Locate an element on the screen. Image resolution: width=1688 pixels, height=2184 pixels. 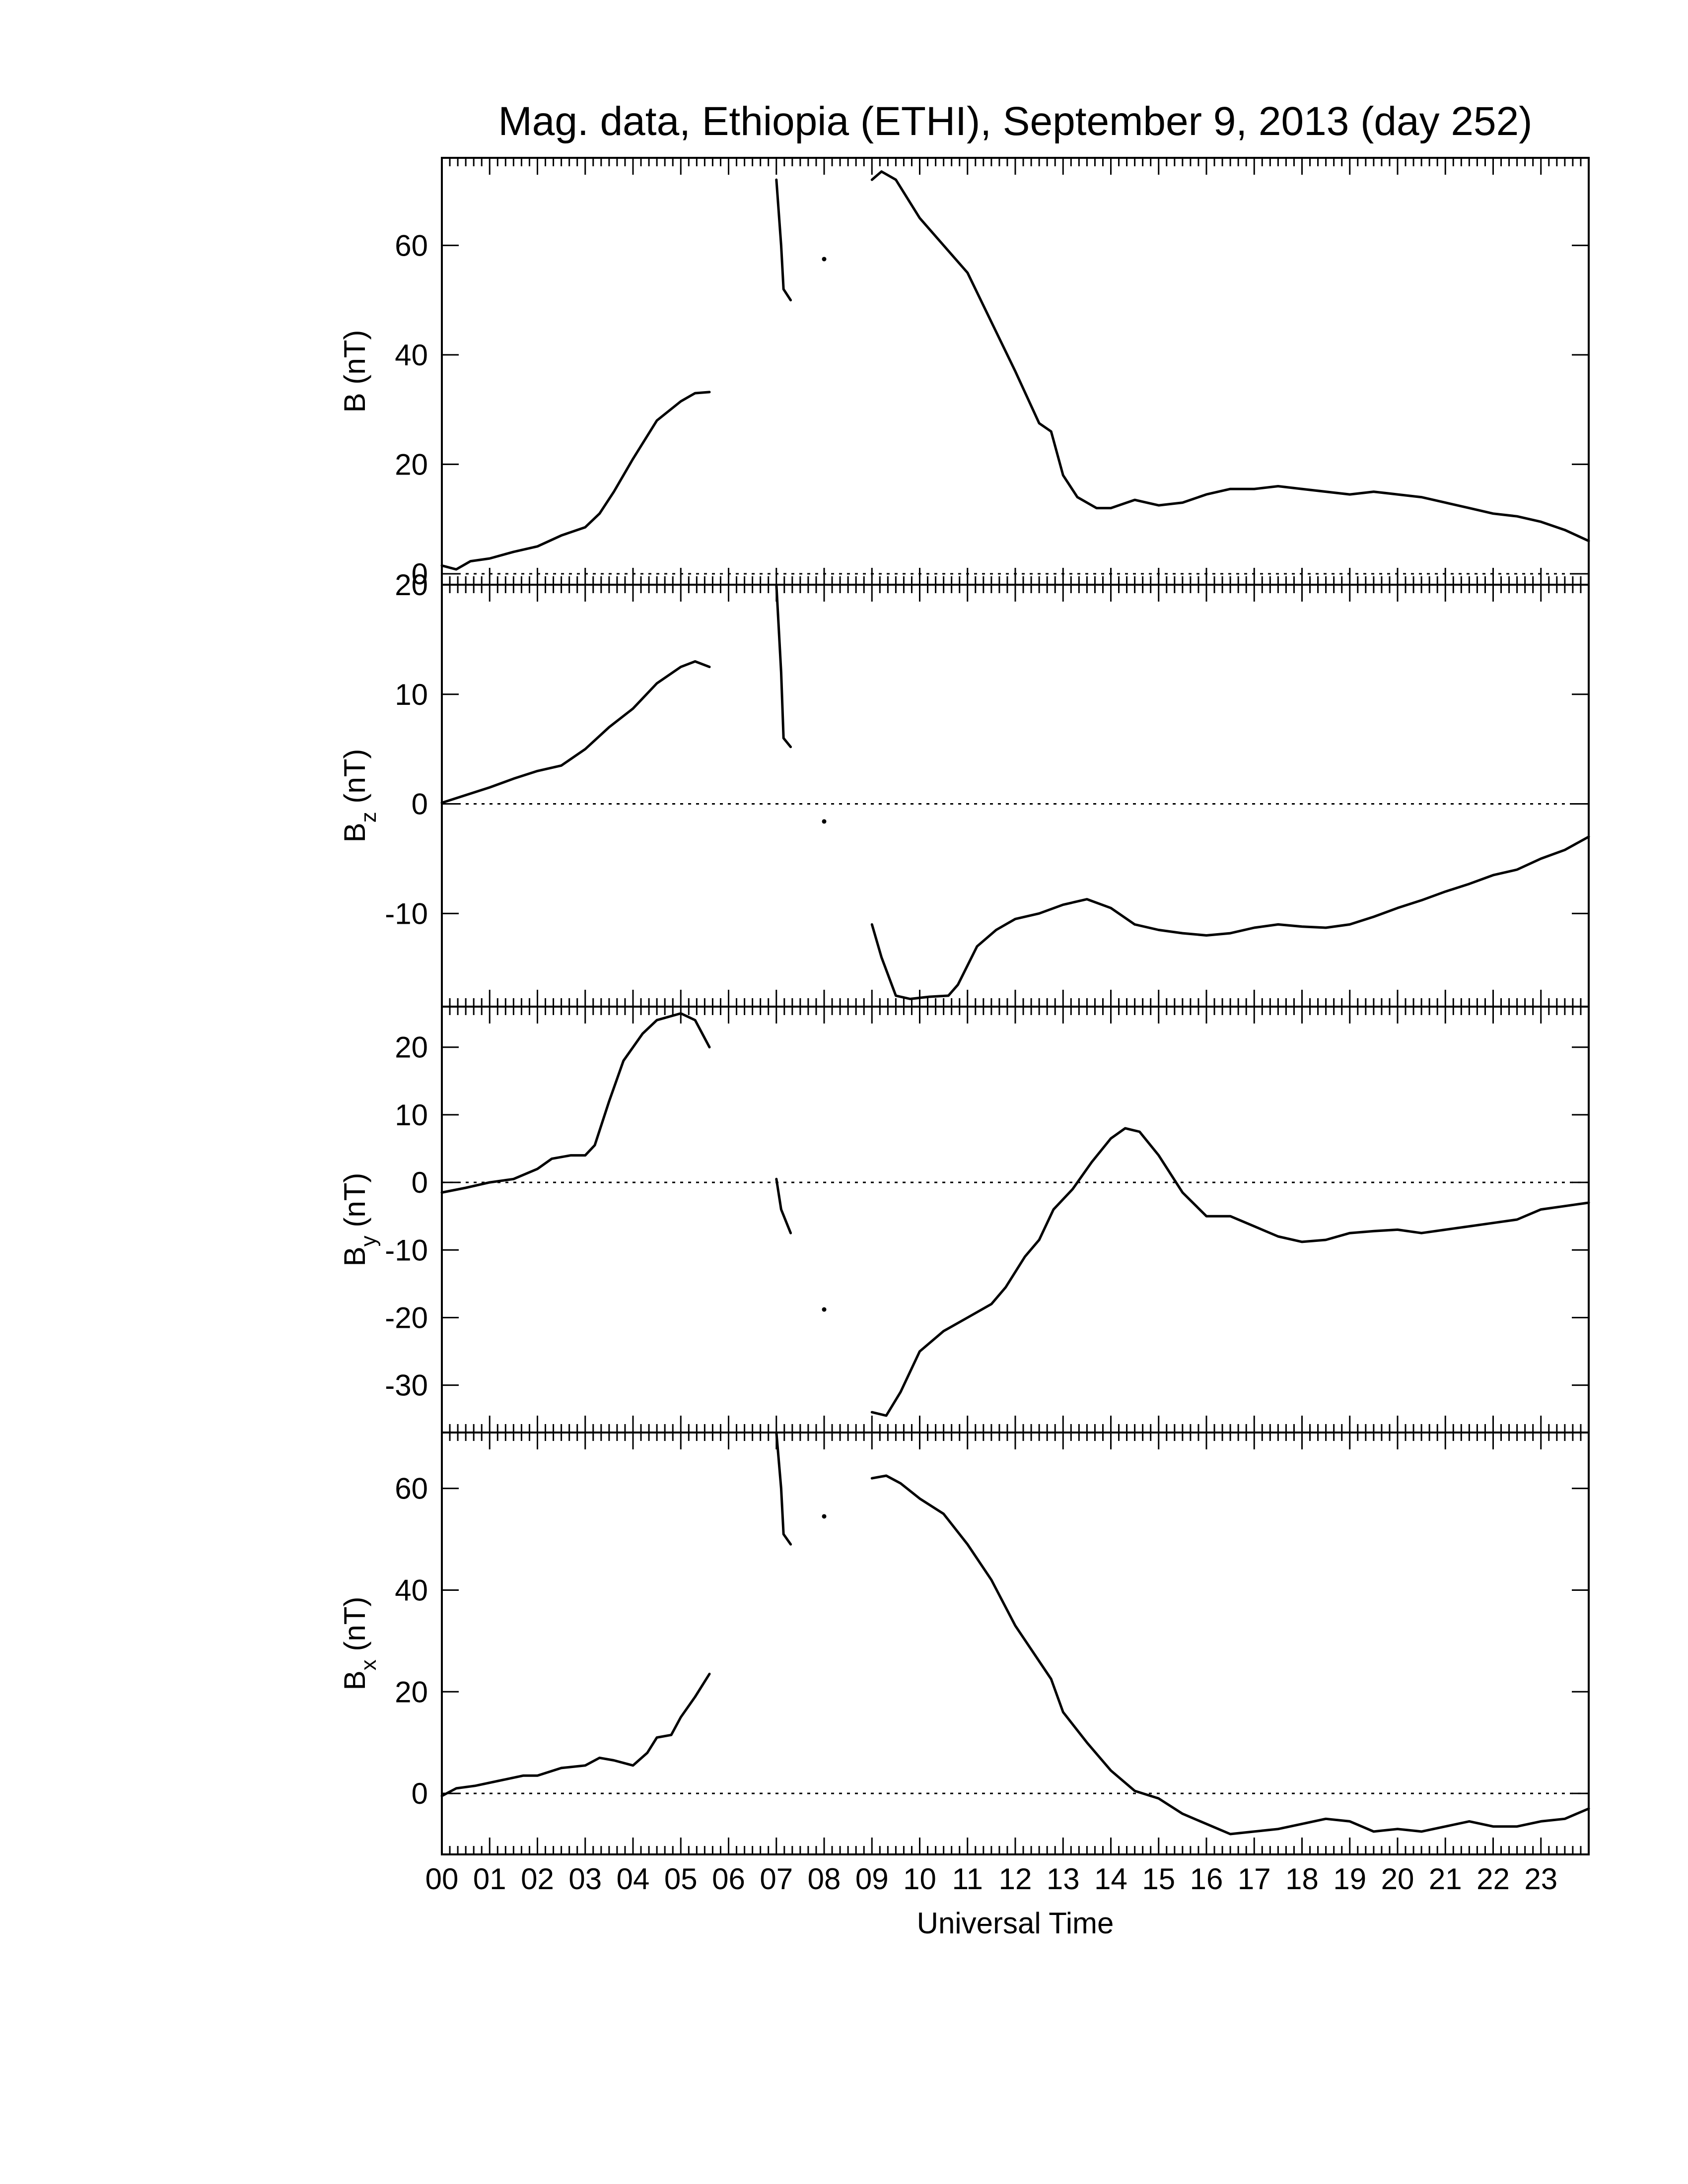
x-tick-label: 03 is located at coordinates (585, 1879).